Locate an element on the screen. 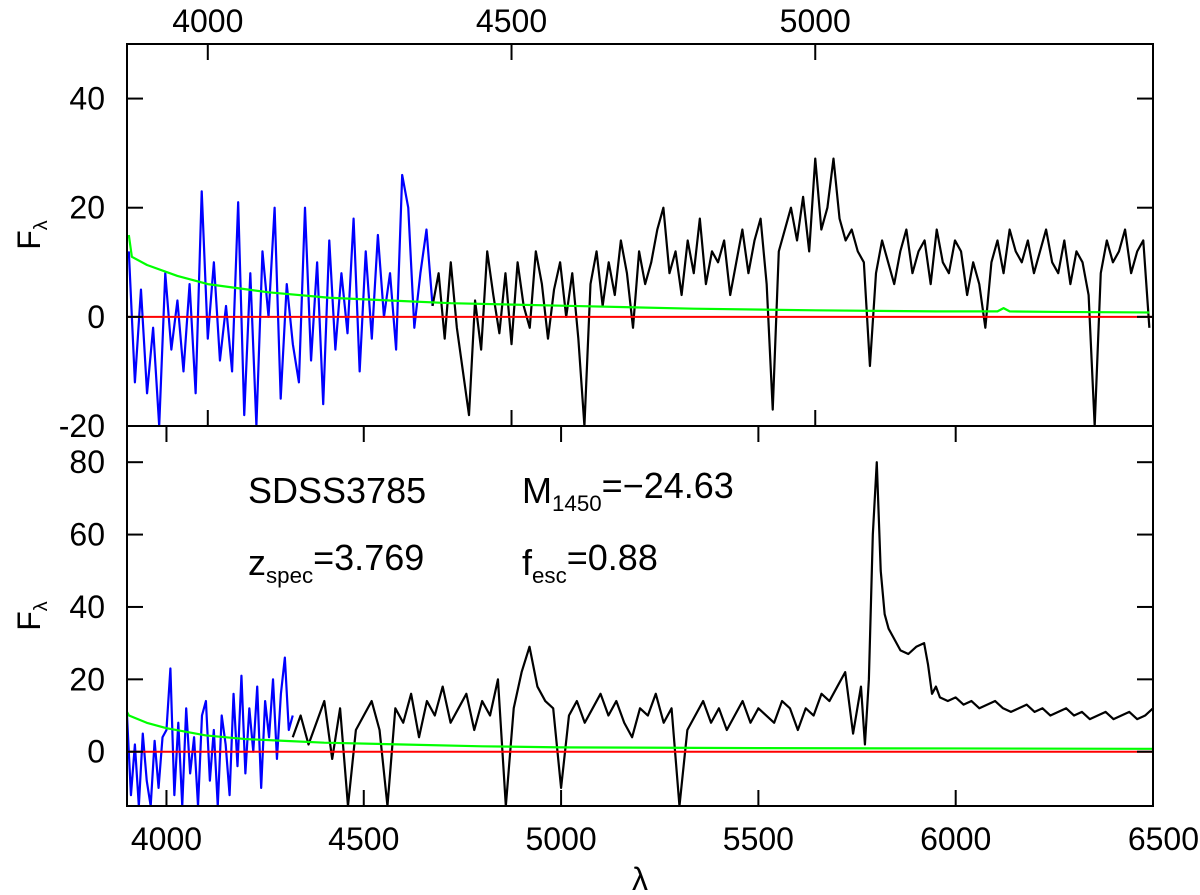 Image resolution: width=1200 pixels, height=895 pixels. annotation-sub: spec is located at coordinates (289, 575).